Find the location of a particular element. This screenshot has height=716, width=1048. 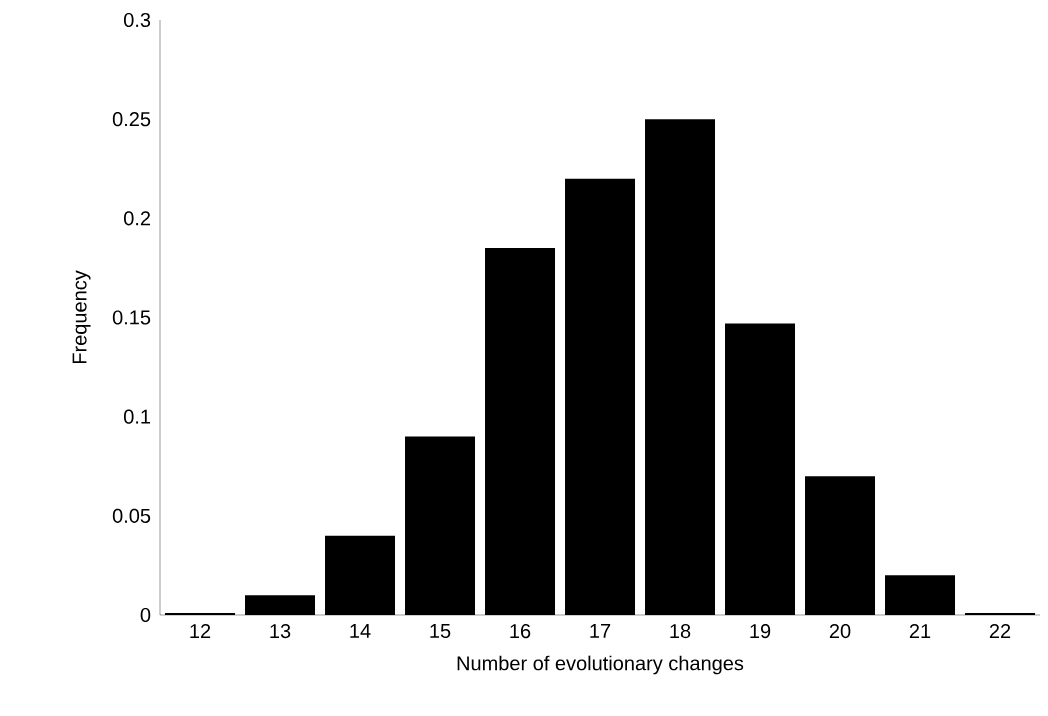

y-tick-label: 0.05 is located at coordinates (131, 515).